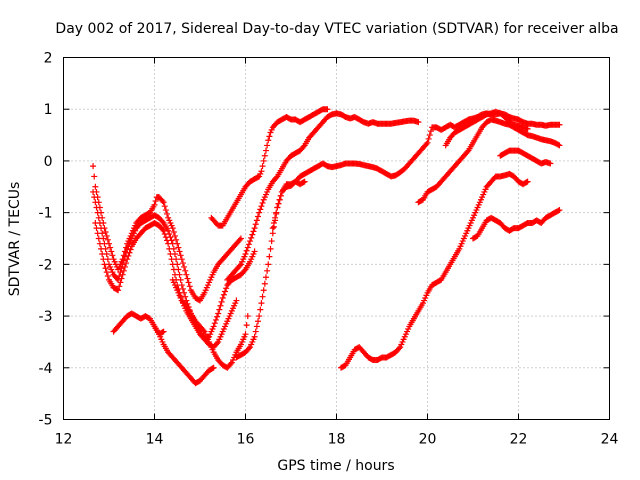 The width and height of the screenshot is (640, 480). Describe the element at coordinates (519, 440) in the screenshot. I see `x-tick-label: 22` at that location.